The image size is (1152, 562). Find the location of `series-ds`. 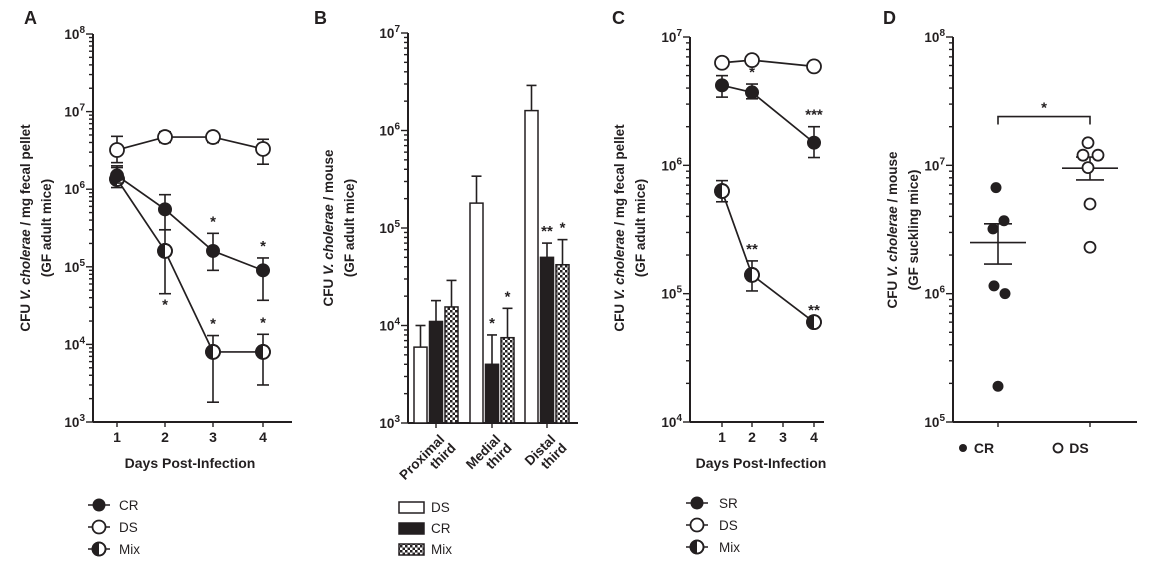

series-ds is located at coordinates (190, 147).